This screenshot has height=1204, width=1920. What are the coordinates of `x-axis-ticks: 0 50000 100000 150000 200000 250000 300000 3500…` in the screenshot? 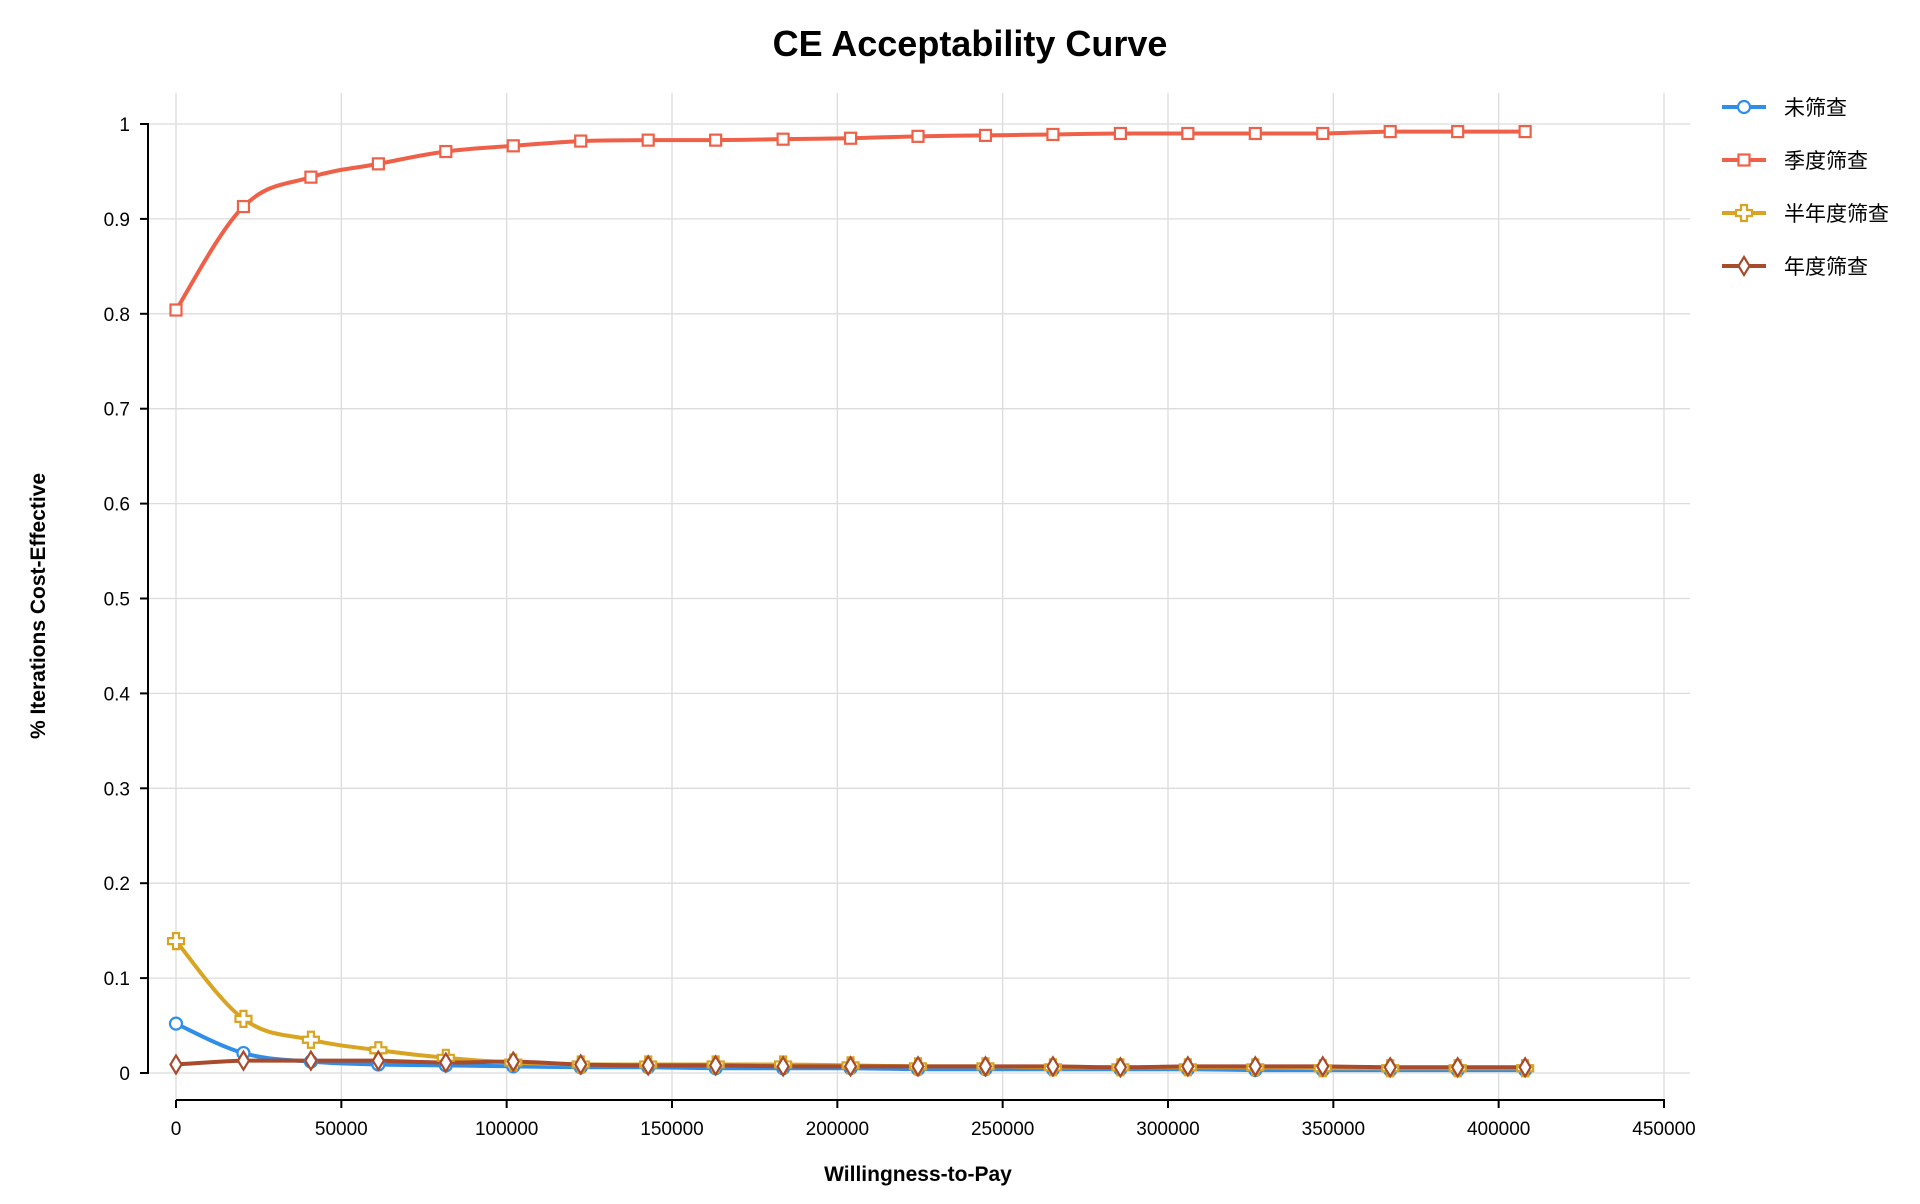 It's located at (933, 1120).